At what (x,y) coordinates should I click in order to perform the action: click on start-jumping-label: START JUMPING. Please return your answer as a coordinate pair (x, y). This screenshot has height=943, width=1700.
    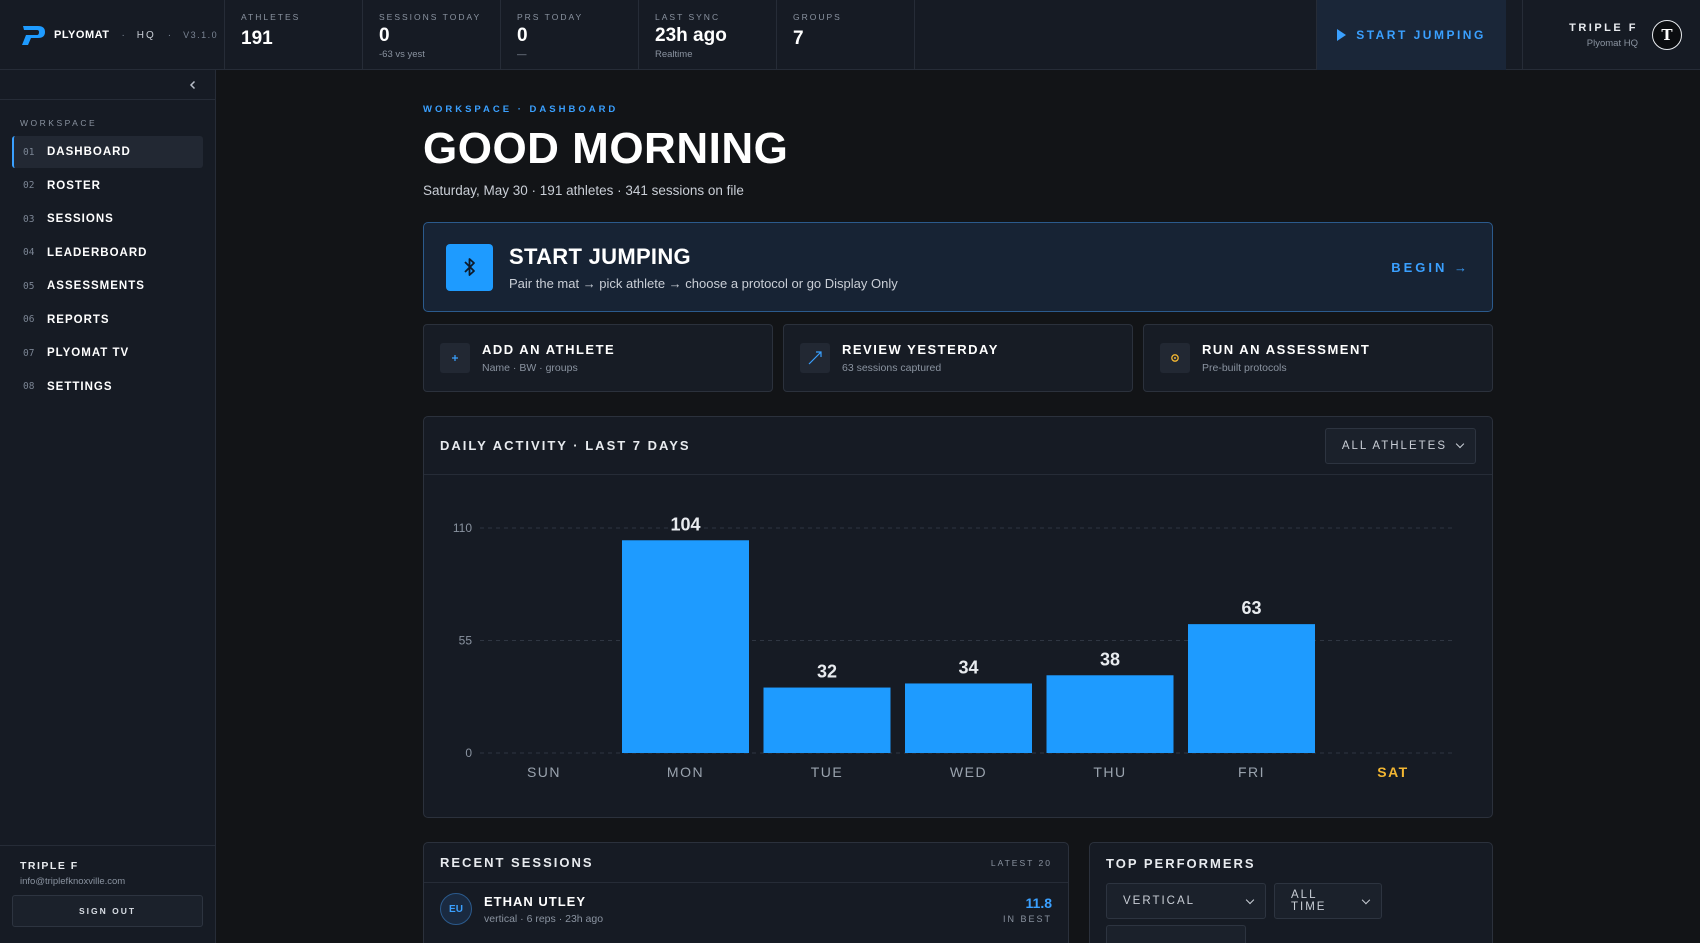
    Looking at the image, I should click on (1421, 35).